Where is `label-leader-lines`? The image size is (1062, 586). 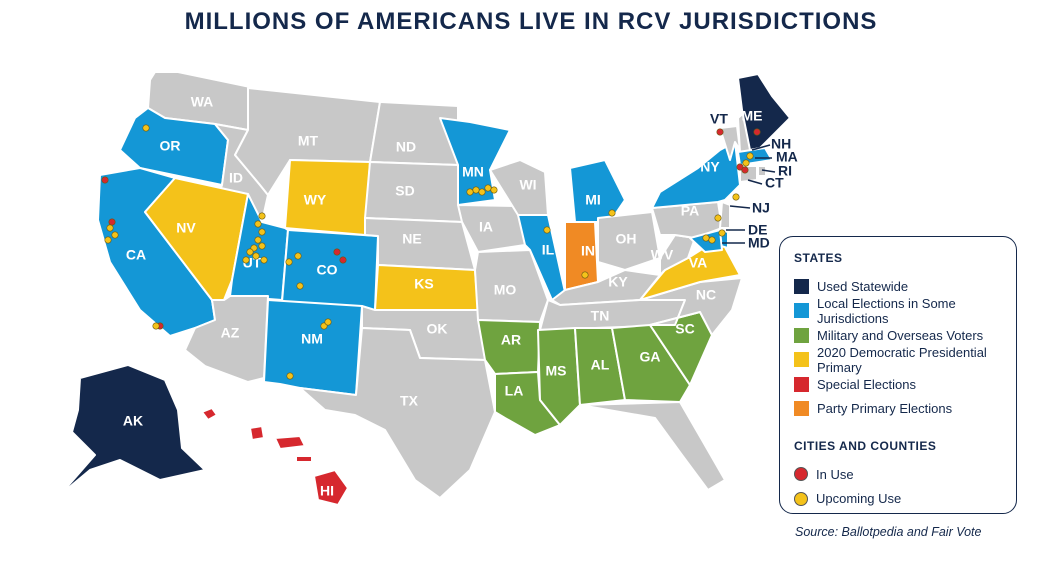 label-leader-lines is located at coordinates (749, 194).